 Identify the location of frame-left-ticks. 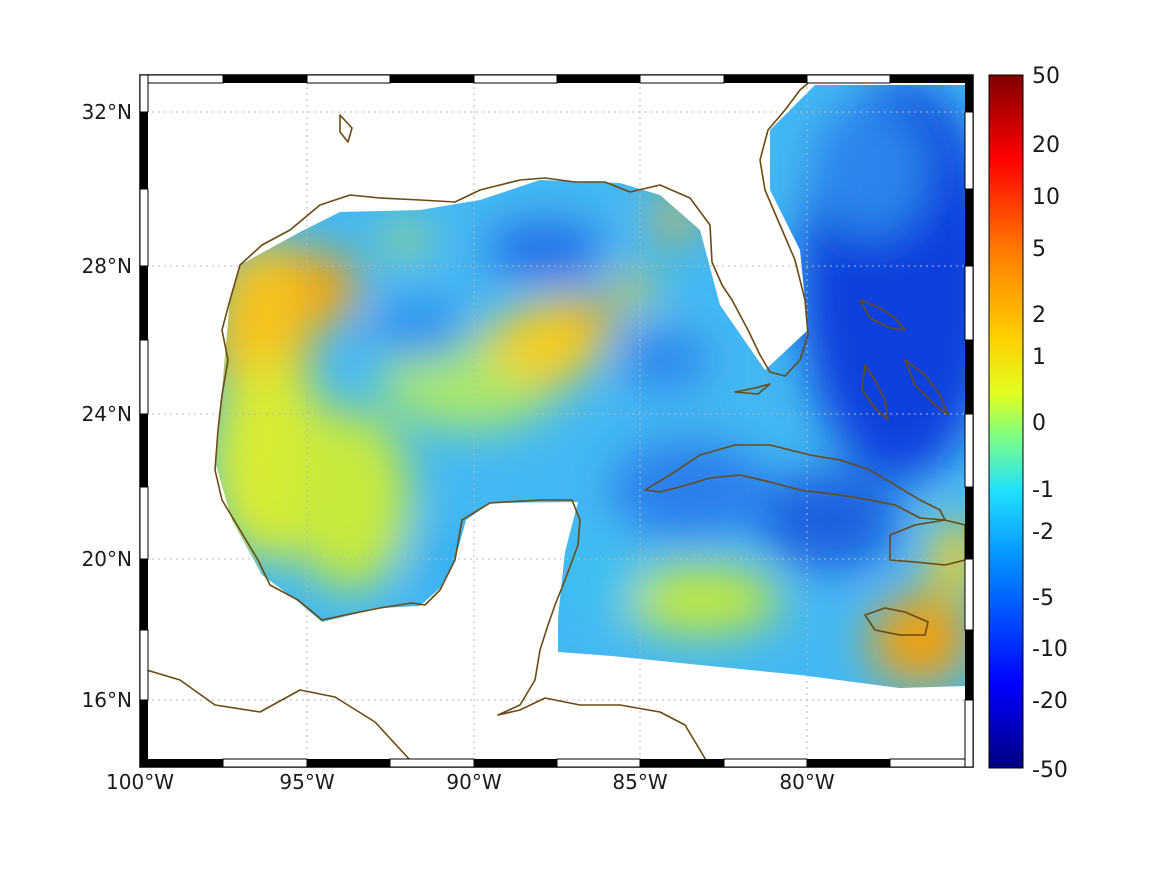
(144, 420).